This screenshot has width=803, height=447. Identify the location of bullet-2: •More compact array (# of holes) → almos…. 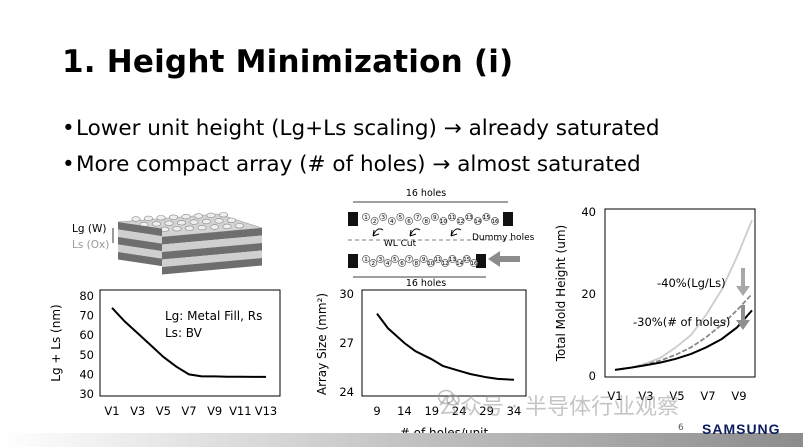
(351, 164).